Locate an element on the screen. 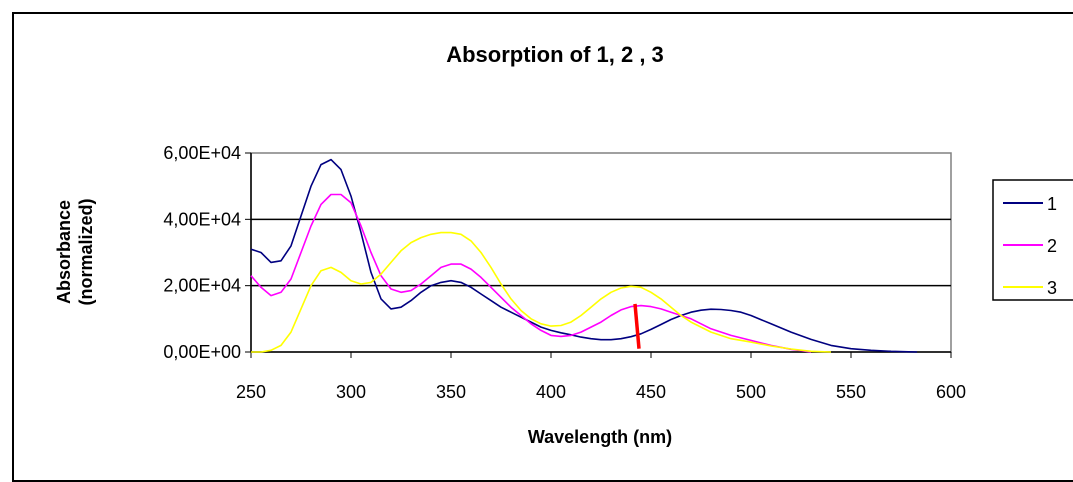 Image resolution: width=1073 pixels, height=482 pixels. x-tick-label: 350 is located at coordinates (451, 392).